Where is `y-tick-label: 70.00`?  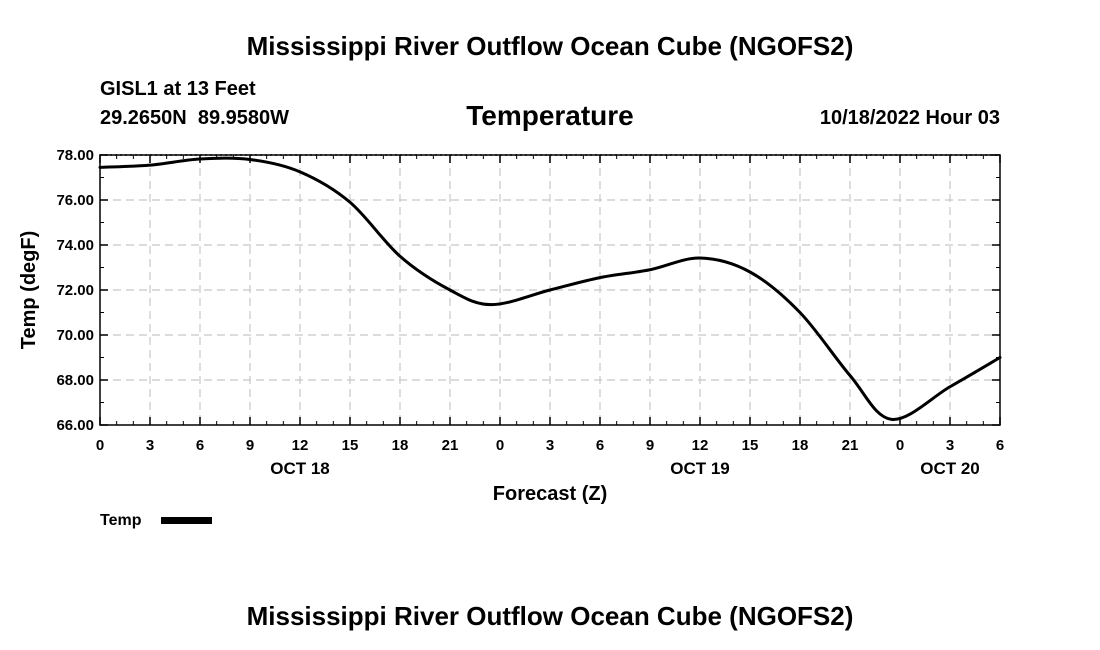
y-tick-label: 70.00 is located at coordinates (75, 335).